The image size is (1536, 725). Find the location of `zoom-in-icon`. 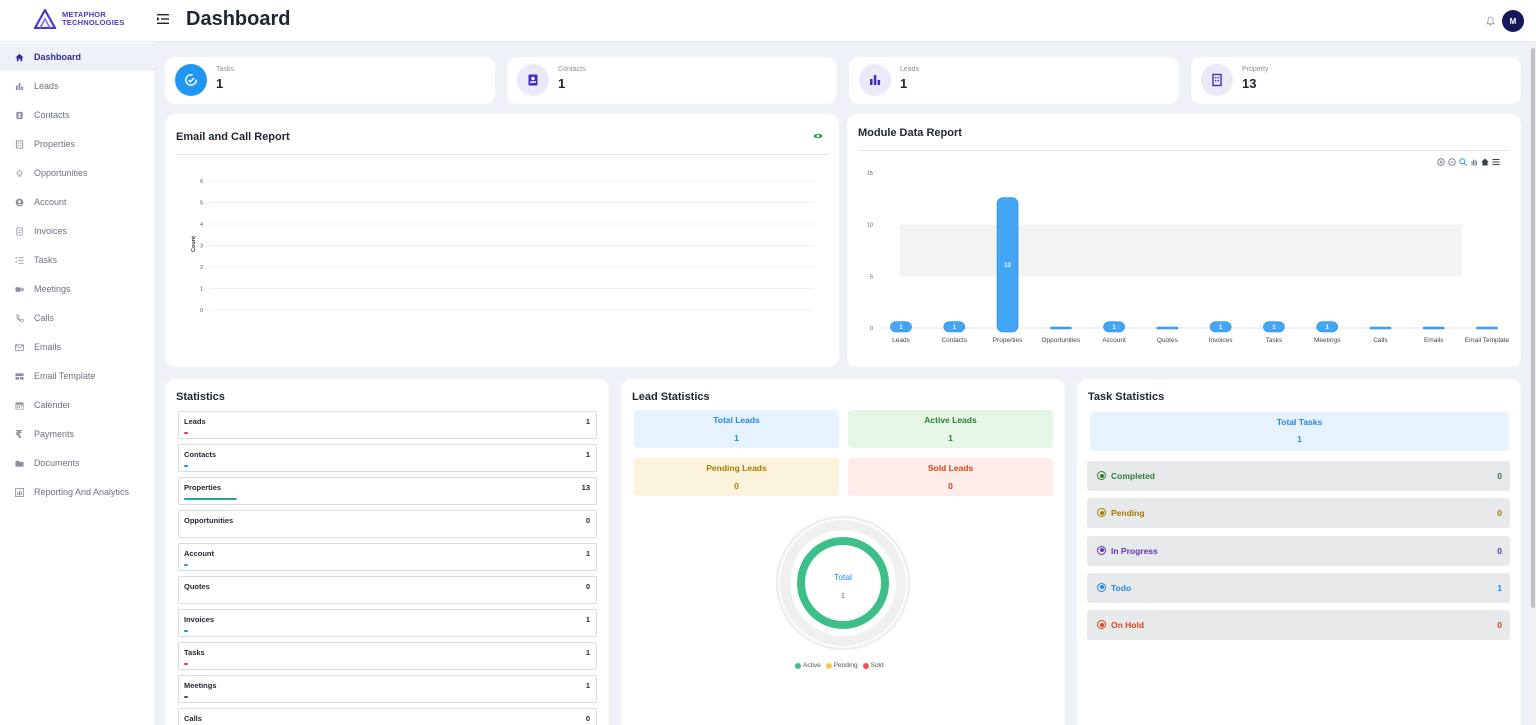

zoom-in-icon is located at coordinates (1441, 162).